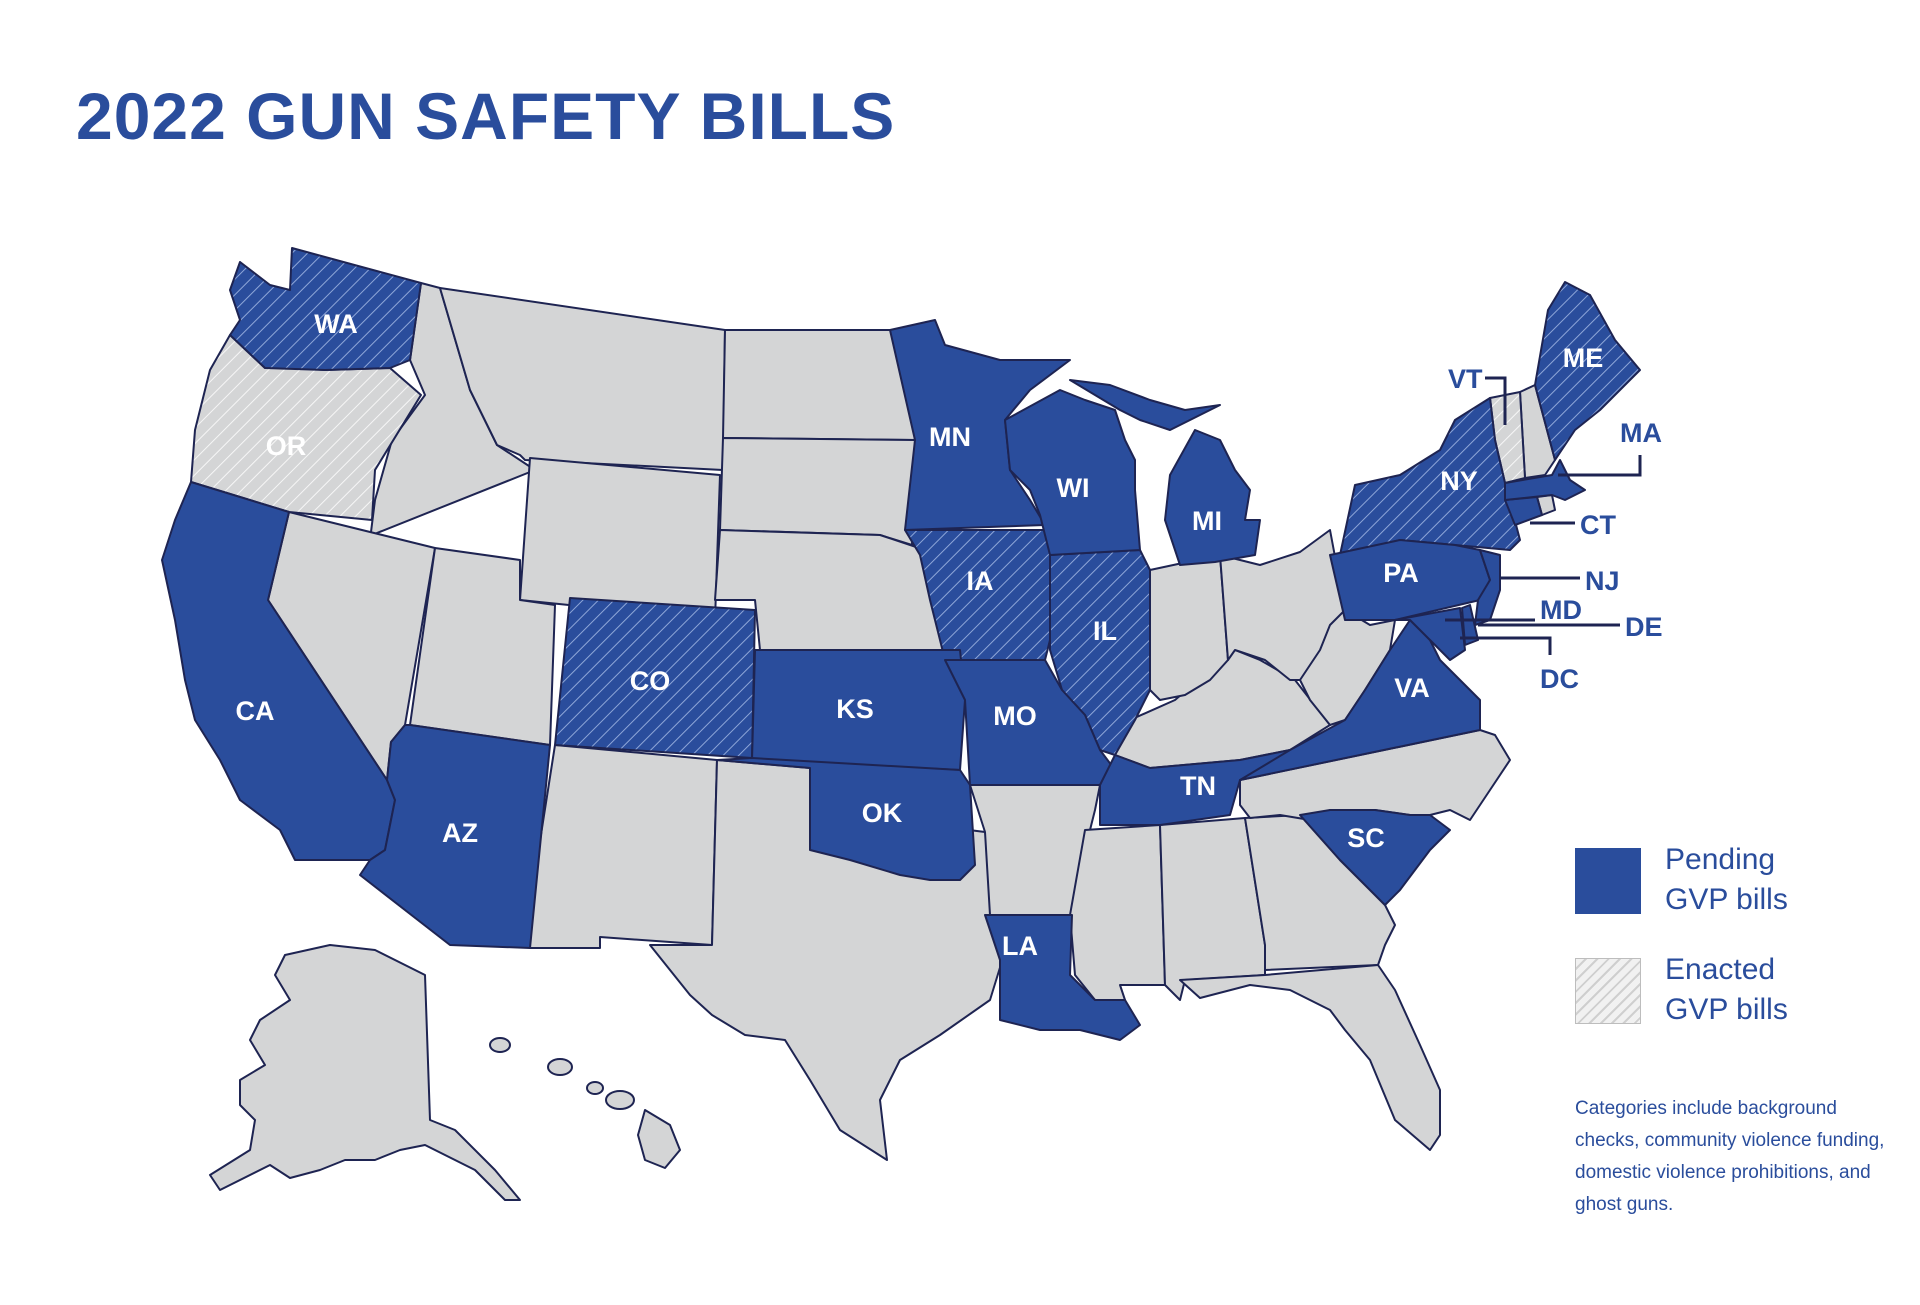  What do you see at coordinates (621, 846) in the screenshot?
I see `state-nm` at bounding box center [621, 846].